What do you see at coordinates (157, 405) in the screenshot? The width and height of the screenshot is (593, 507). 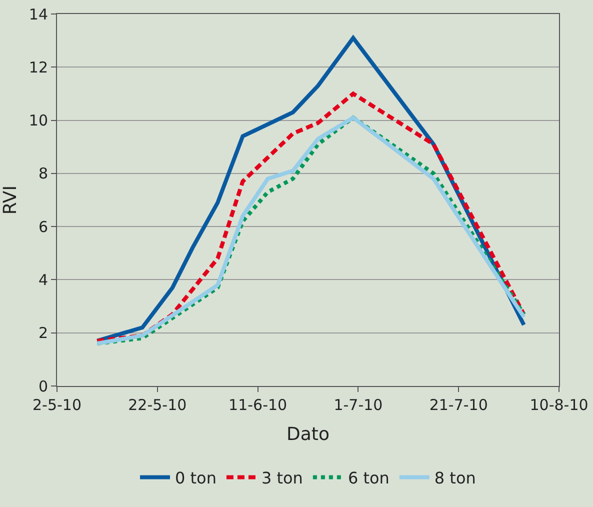 I see `x-tick-label: 22-5-10` at bounding box center [157, 405].